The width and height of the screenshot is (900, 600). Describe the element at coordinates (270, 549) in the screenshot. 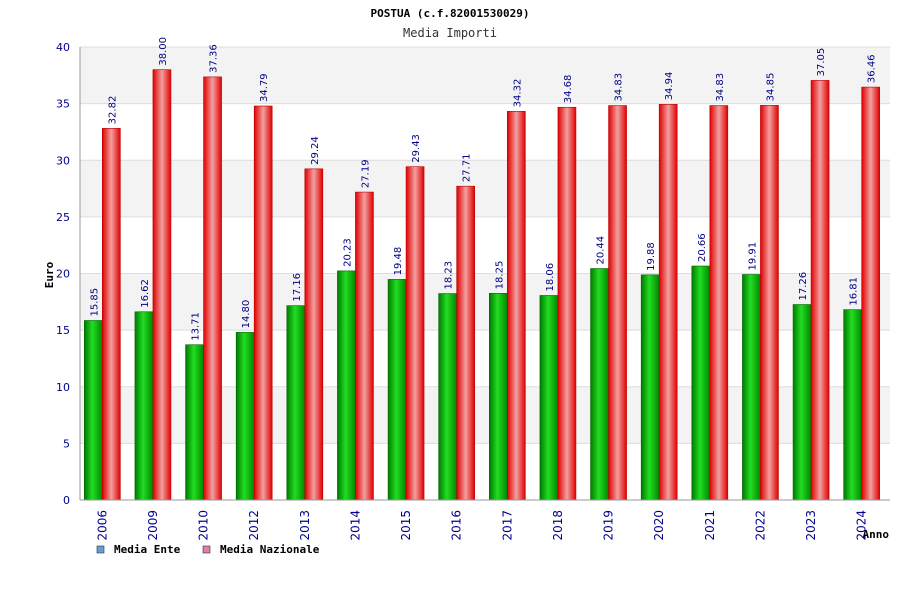

I see `legend-label-media-nazionale: Media Nazionale` at that location.